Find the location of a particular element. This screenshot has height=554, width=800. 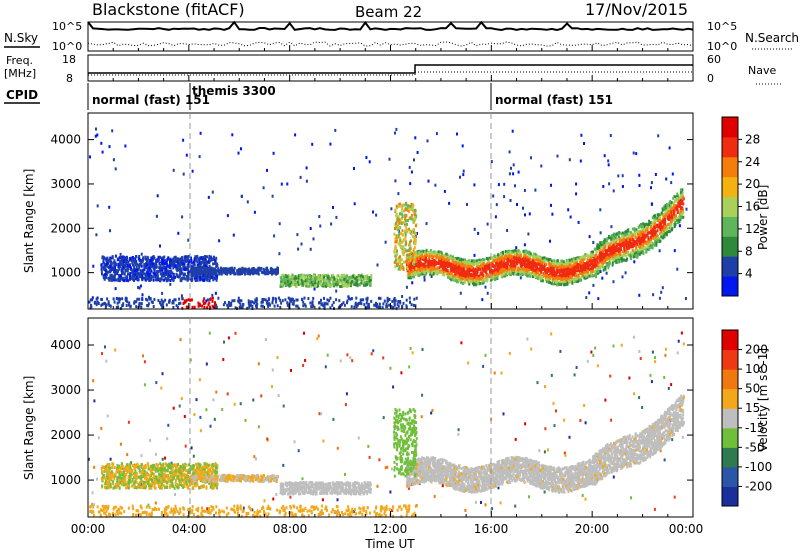

noise-right-label: N.Search is located at coordinates (772, 38).